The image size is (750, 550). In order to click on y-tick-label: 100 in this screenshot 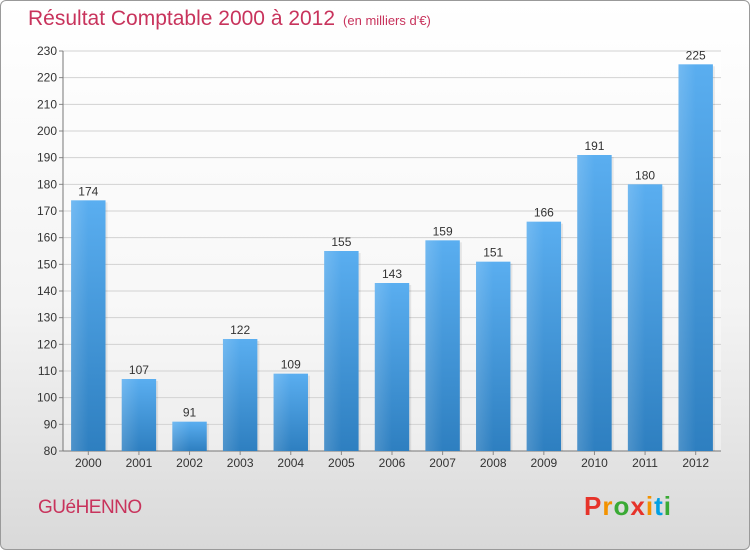, I will do `click(47, 398)`.